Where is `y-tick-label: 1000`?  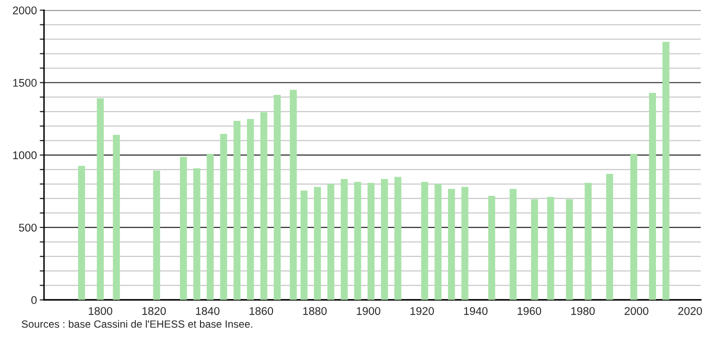
y-tick-label: 1000 is located at coordinates (25, 155).